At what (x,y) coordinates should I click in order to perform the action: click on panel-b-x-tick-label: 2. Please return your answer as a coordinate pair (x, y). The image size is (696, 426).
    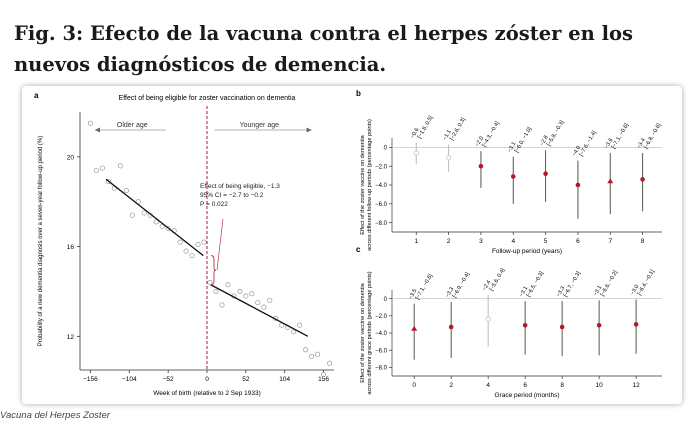
    Looking at the image, I should click on (449, 241).